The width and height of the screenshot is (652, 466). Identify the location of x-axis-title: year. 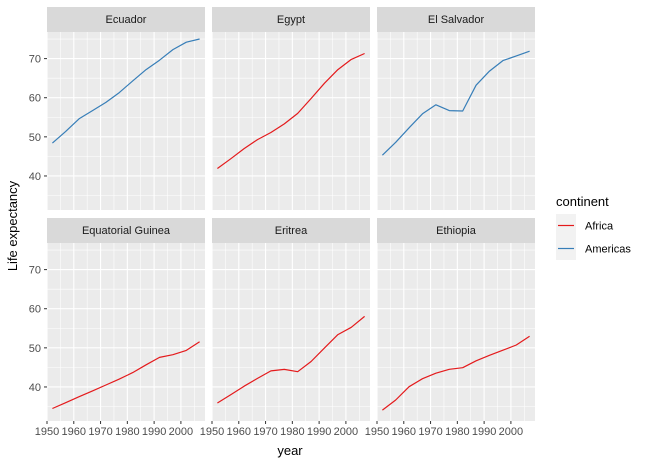
(290, 450).